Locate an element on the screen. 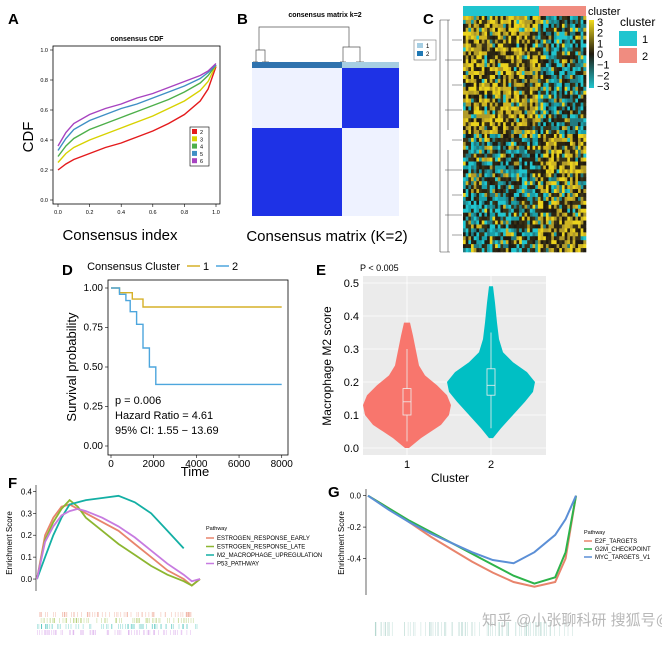  km-legend-title: Consensus Cluster is located at coordinates (133, 267).